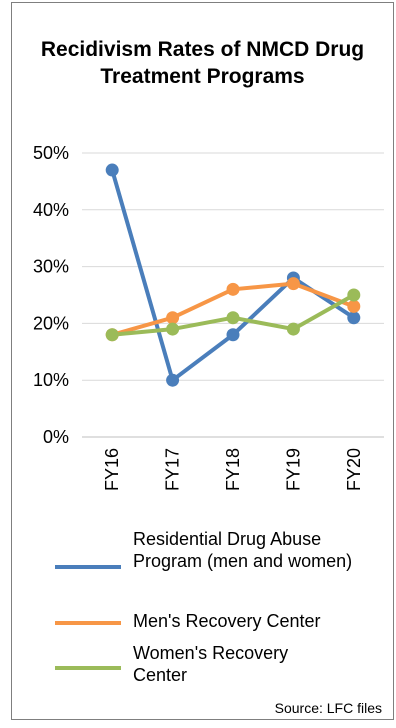 The image size is (396, 728). Describe the element at coordinates (227, 621) in the screenshot. I see `legend-label-mens: Men's Recovery Center` at that location.